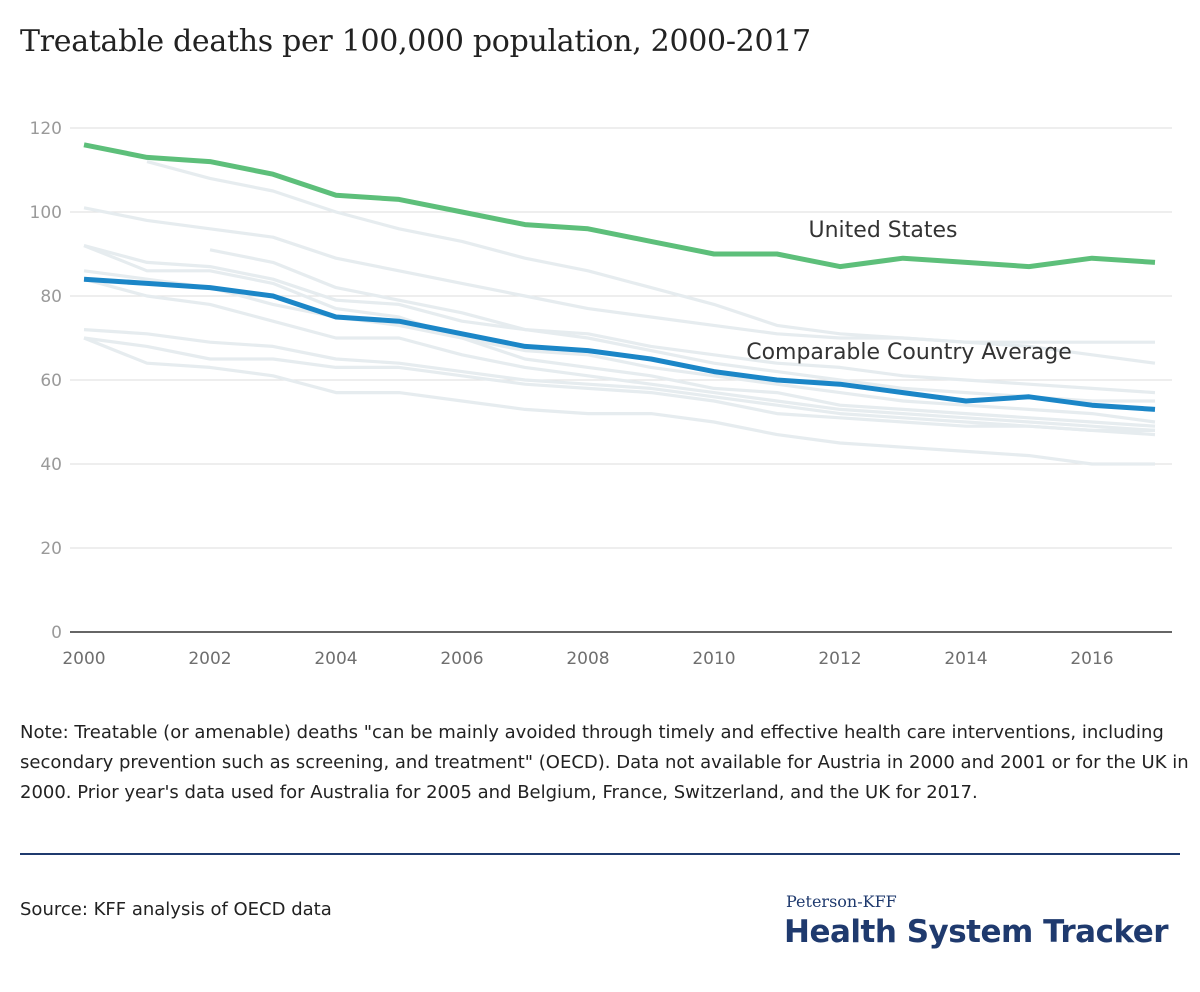 The height and width of the screenshot is (992, 1200). I want to click on divider, so click(600, 854).